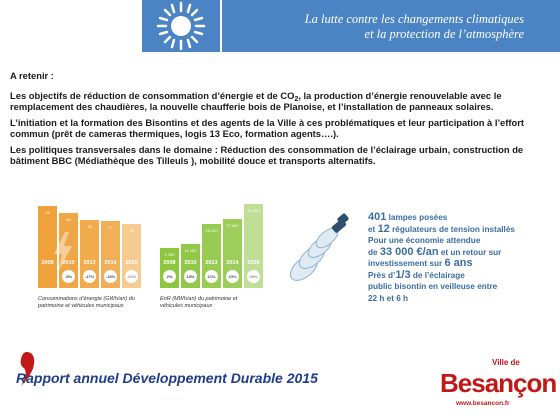  I want to click on renewable-year-label-2020: 2020, so click(253, 263).